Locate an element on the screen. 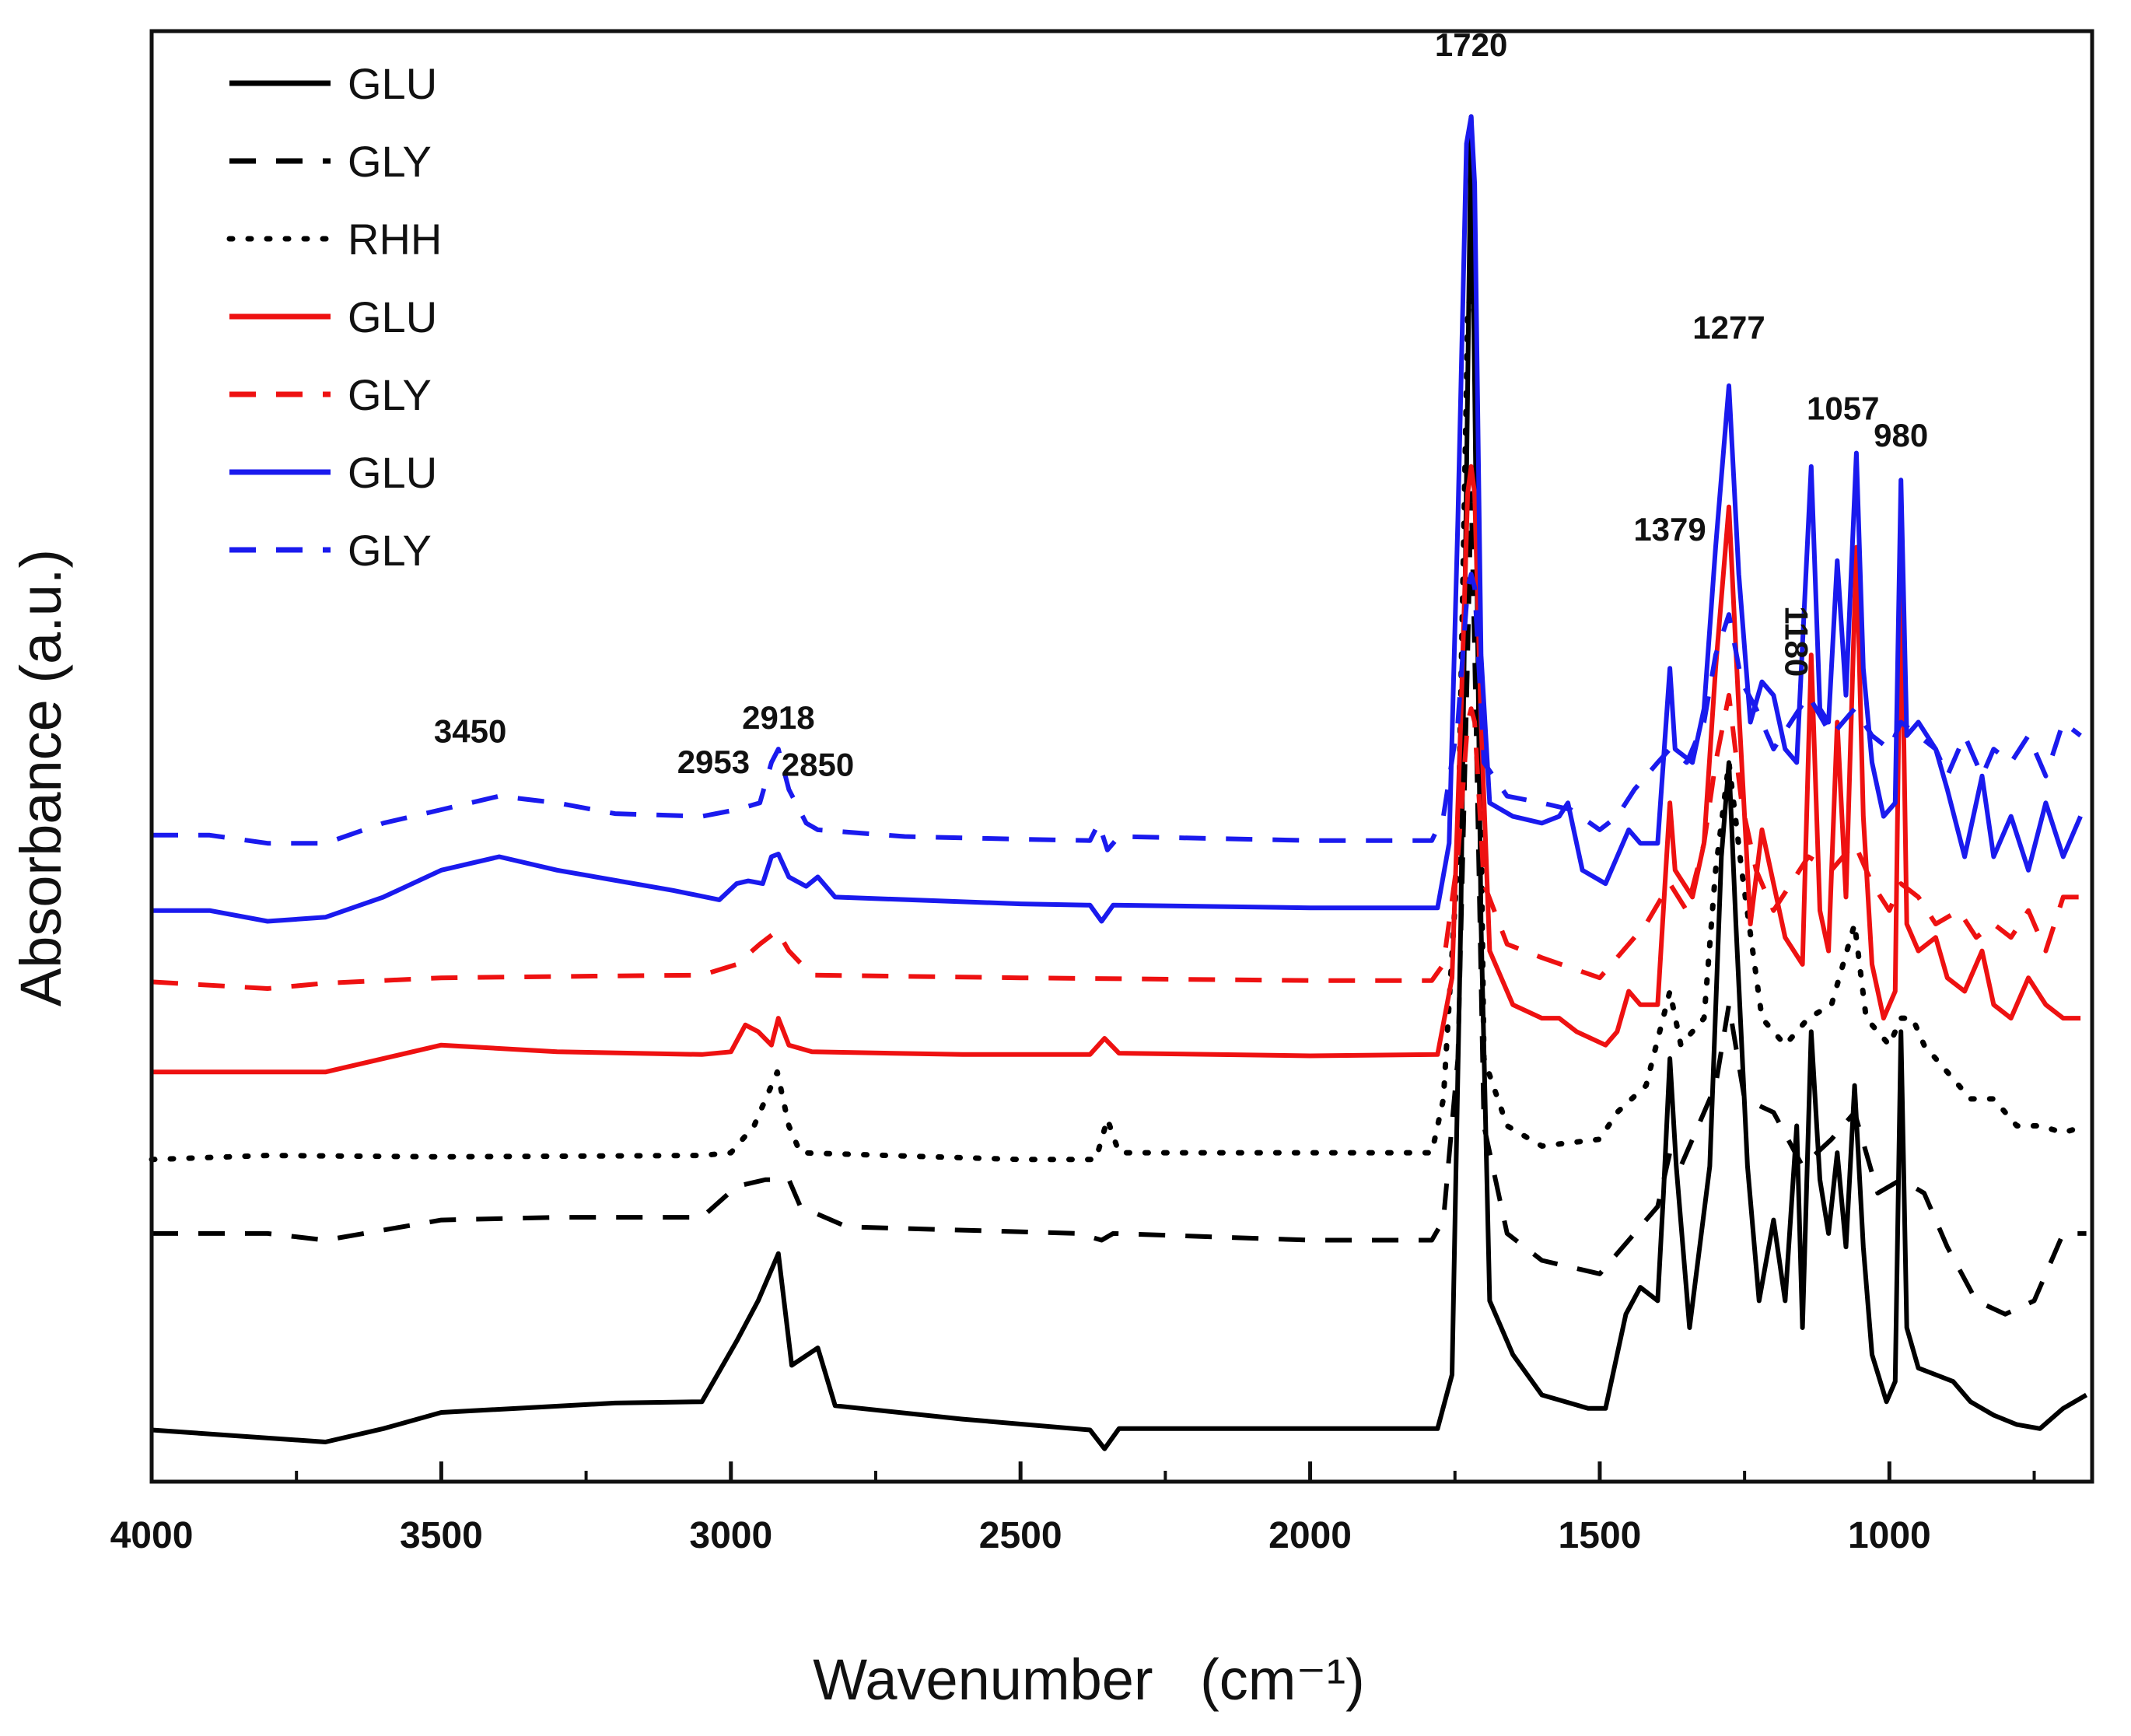 The height and width of the screenshot is (1736, 2131). peak-label-1379: 1379 is located at coordinates (1670, 529).